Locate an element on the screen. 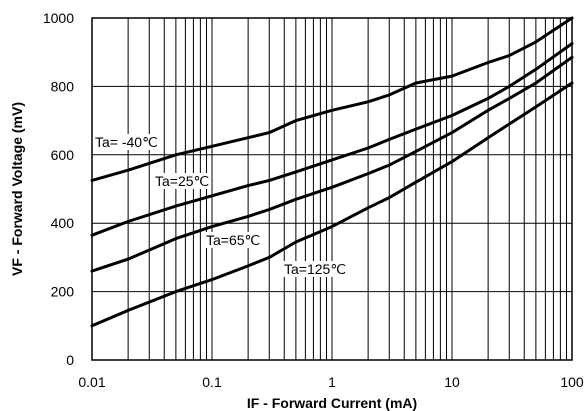 The height and width of the screenshot is (411, 588). y-tick-label: 1000 is located at coordinates (58, 18).